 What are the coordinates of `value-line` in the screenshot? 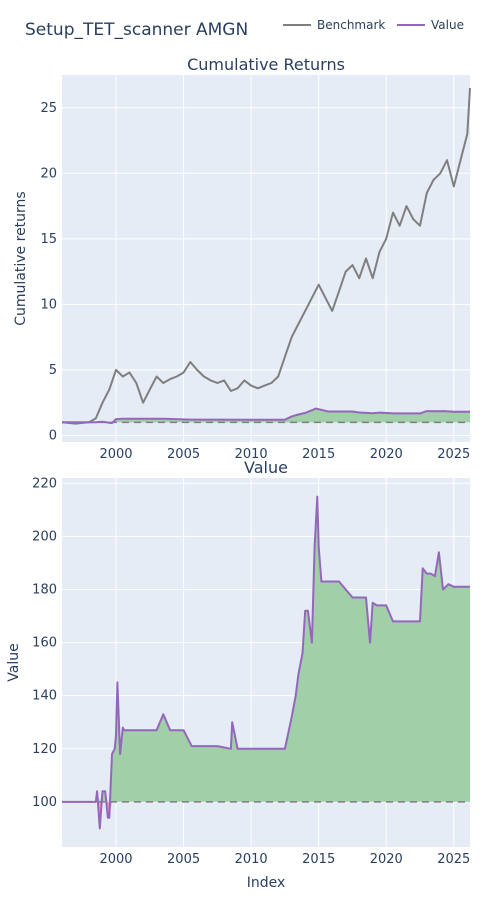 It's located at (266, 416).